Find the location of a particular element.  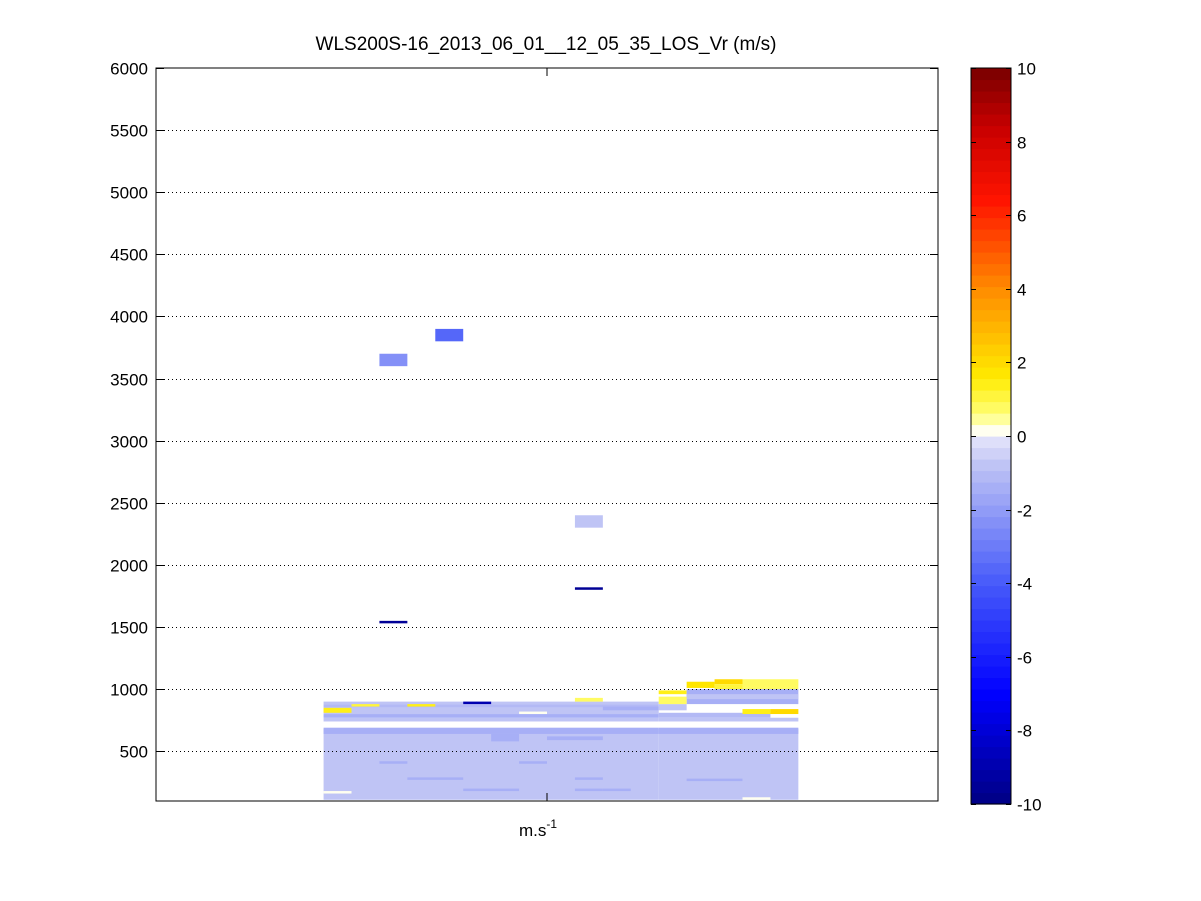

y-tick-label: 3500 is located at coordinates (129, 380).